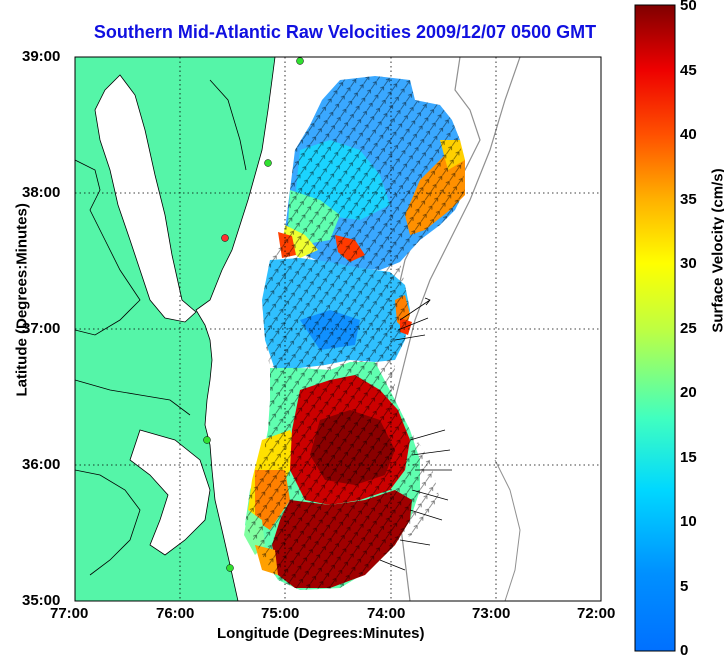 This screenshot has width=724, height=659. What do you see at coordinates (688, 70) in the screenshot?
I see `colorbar-tick-label: 45` at bounding box center [688, 70].